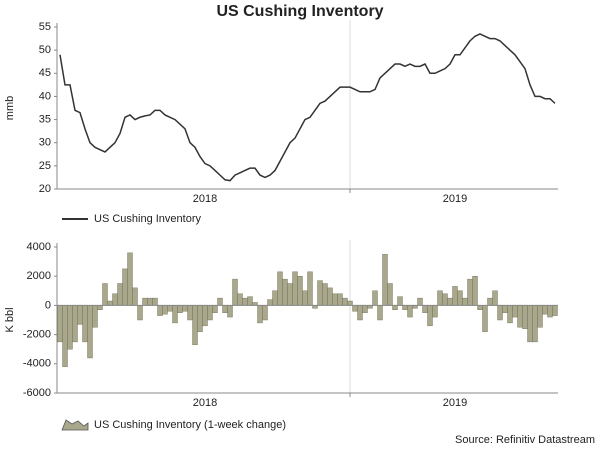 The image size is (600, 449). Describe the element at coordinates (45, 96) in the screenshot. I see `y-tick-label: 40` at that location.